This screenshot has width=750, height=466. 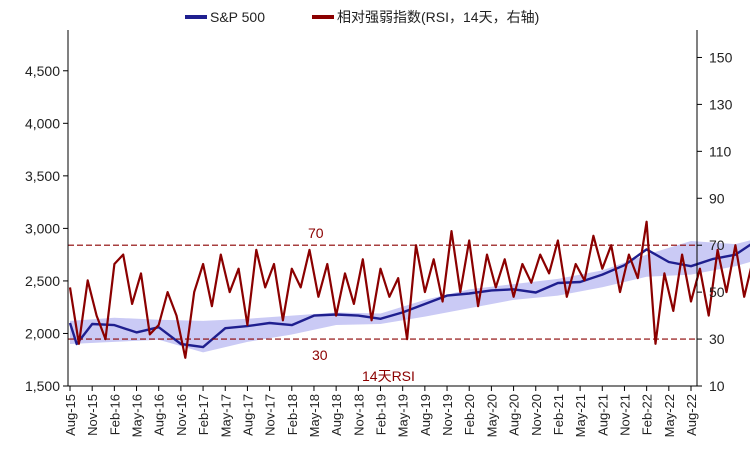 I want to click on right-tick-label: 70, so click(x=717, y=245).